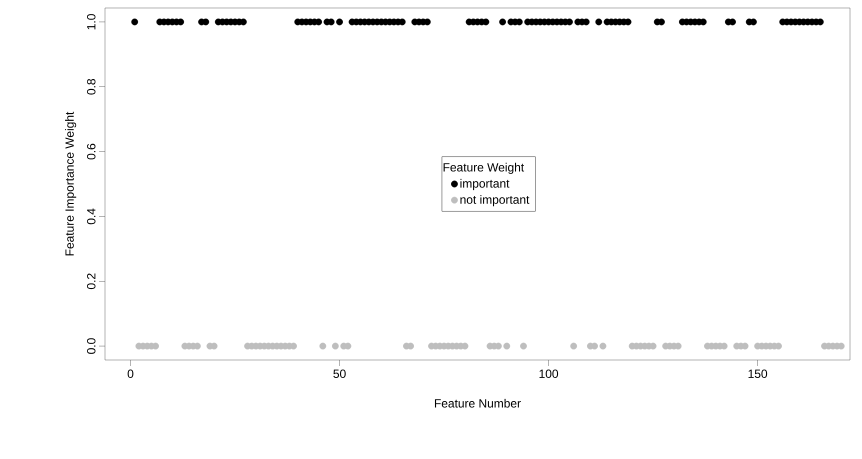 This screenshot has height=459, width=862. Describe the element at coordinates (70, 184) in the screenshot. I see `y-axis-title: Feature Importance Weight` at that location.